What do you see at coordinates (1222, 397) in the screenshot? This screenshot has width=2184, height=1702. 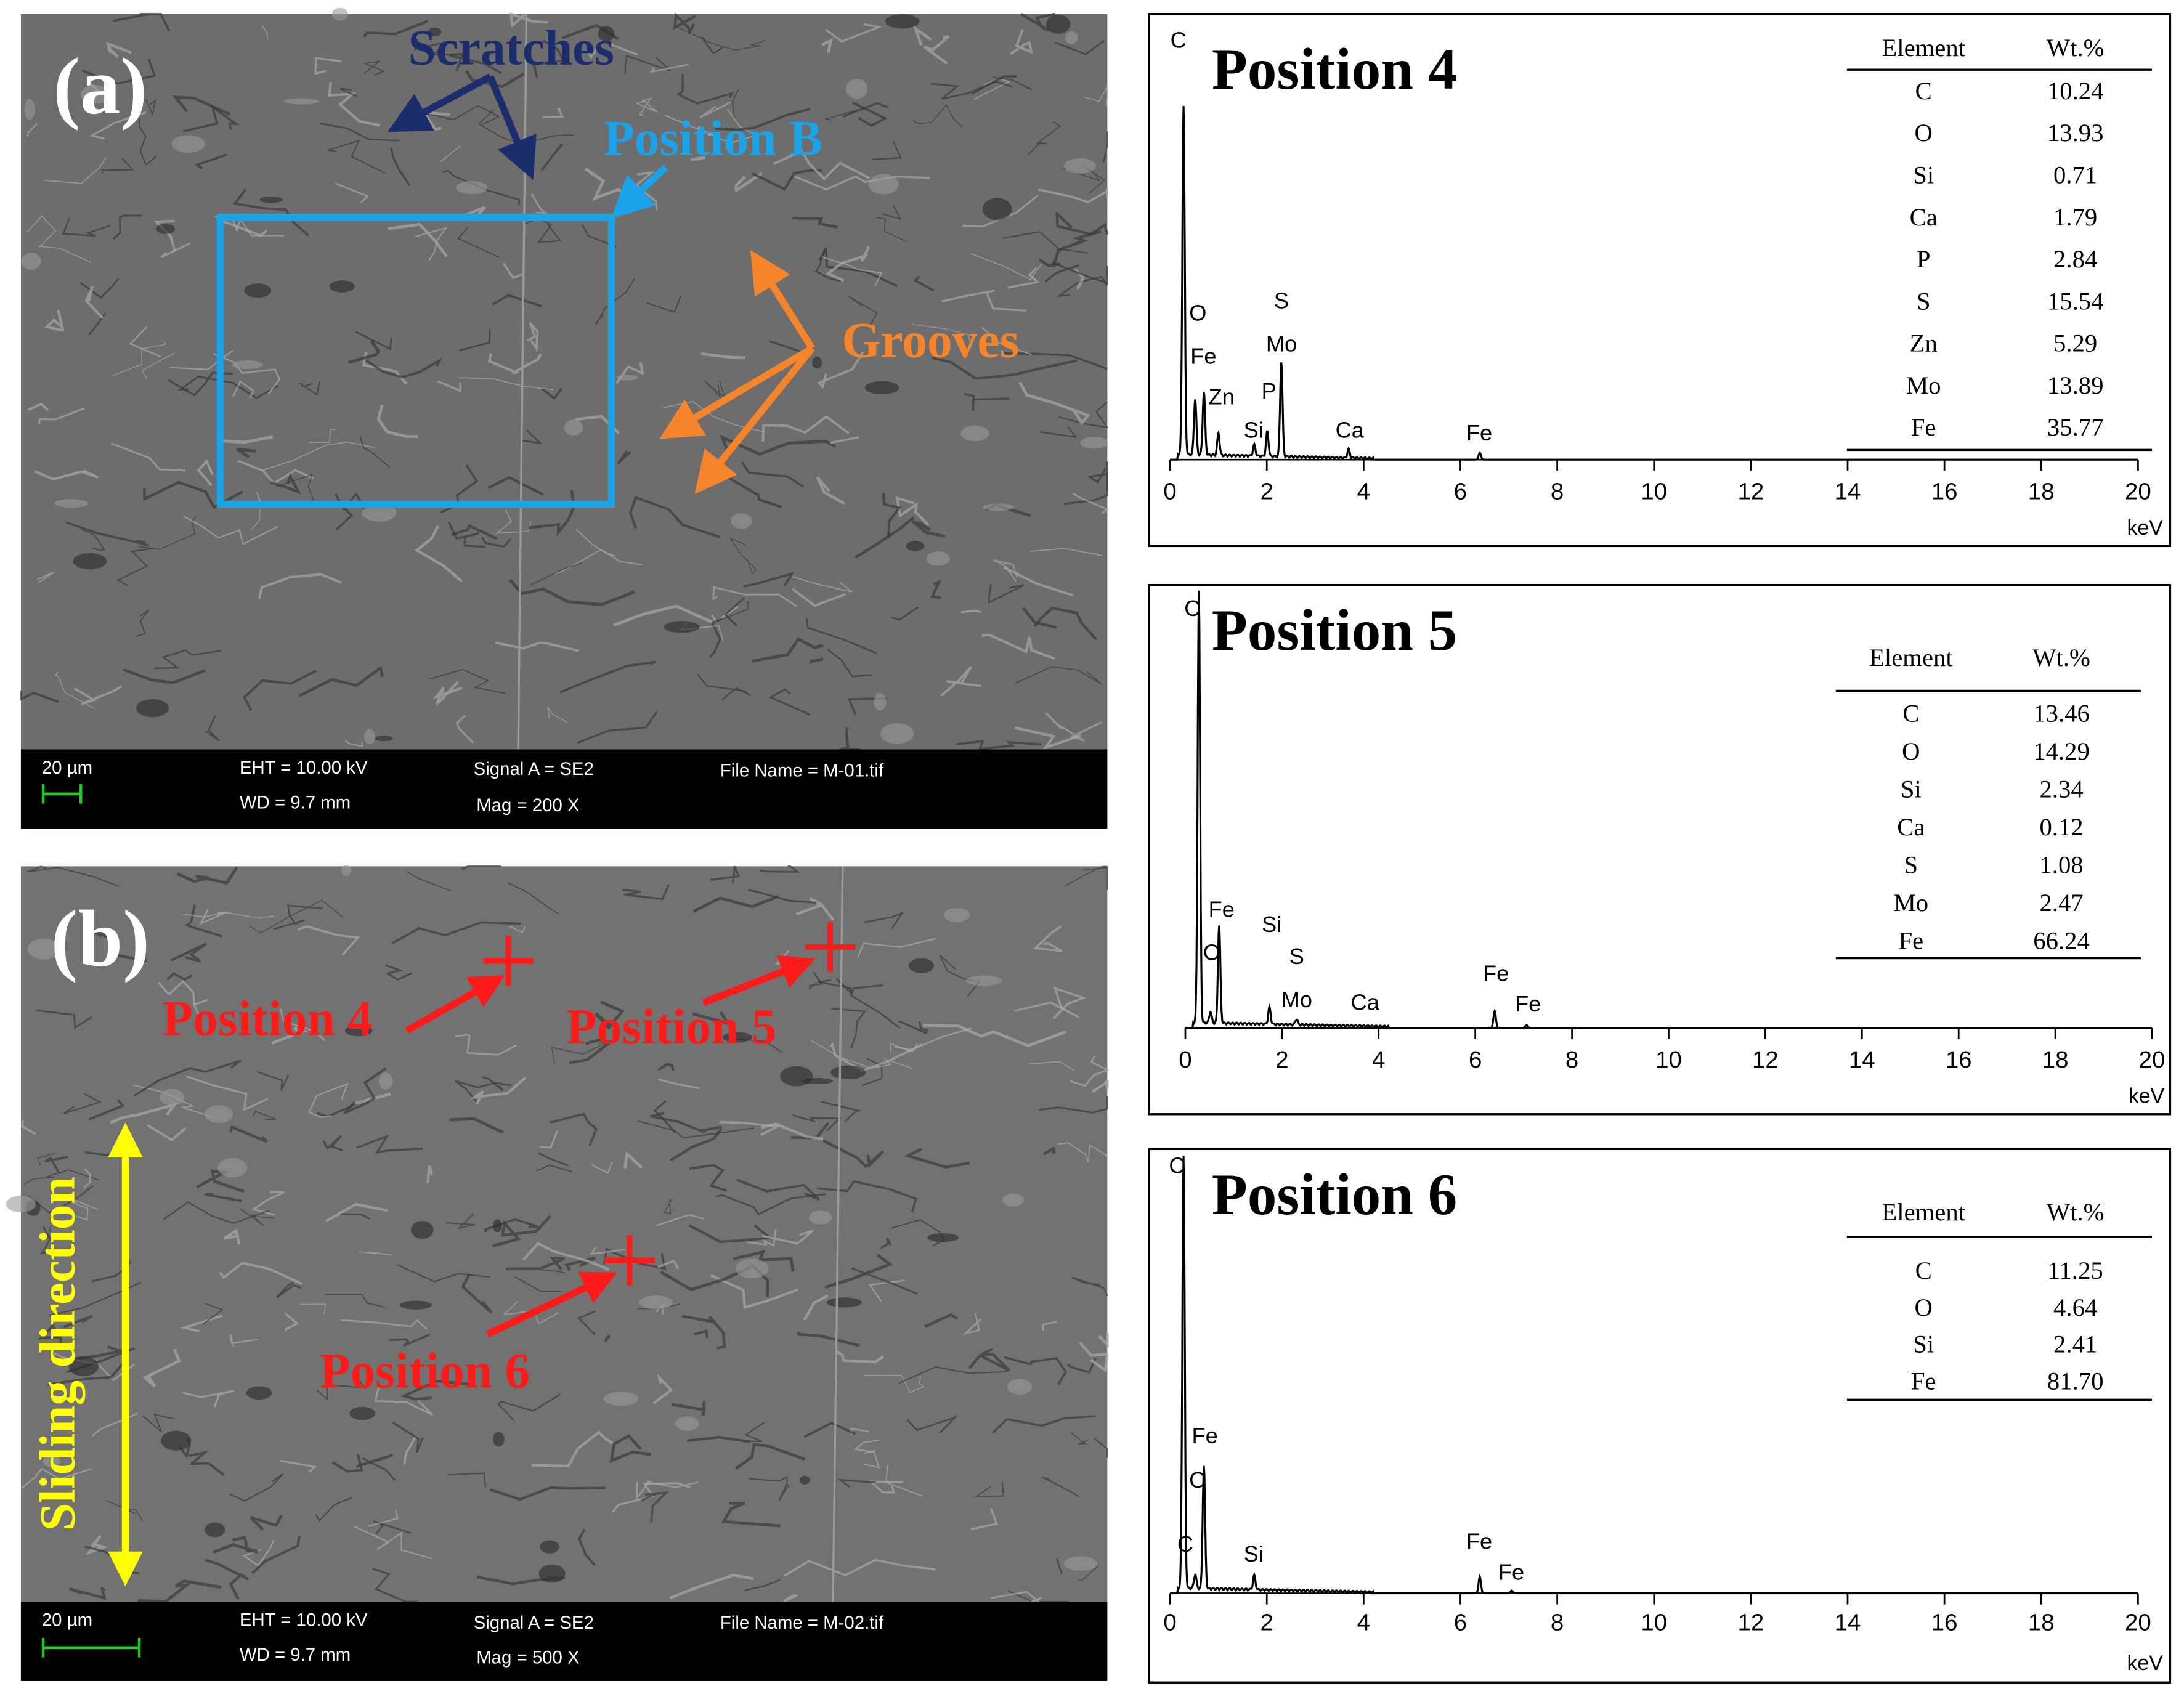 I see `peak-label: Zn` at bounding box center [1222, 397].